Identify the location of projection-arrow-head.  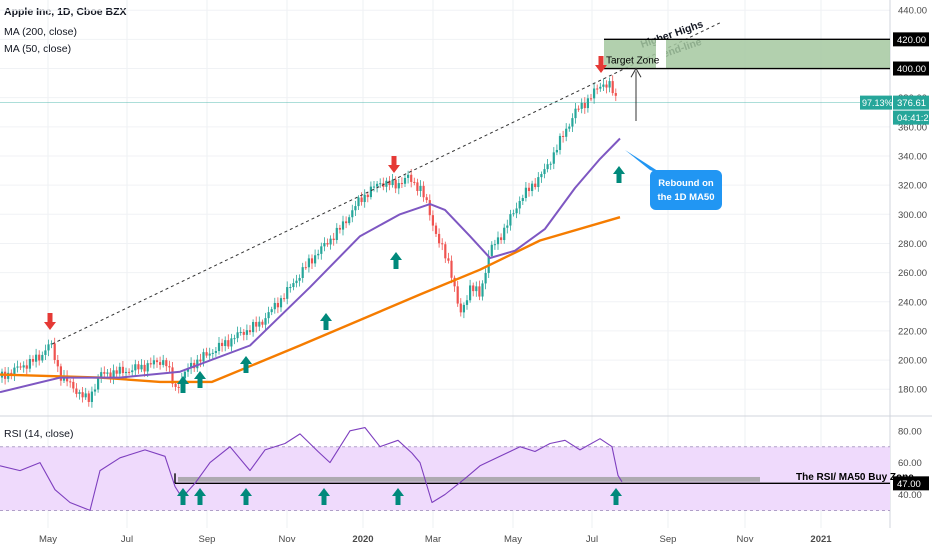
(636, 72).